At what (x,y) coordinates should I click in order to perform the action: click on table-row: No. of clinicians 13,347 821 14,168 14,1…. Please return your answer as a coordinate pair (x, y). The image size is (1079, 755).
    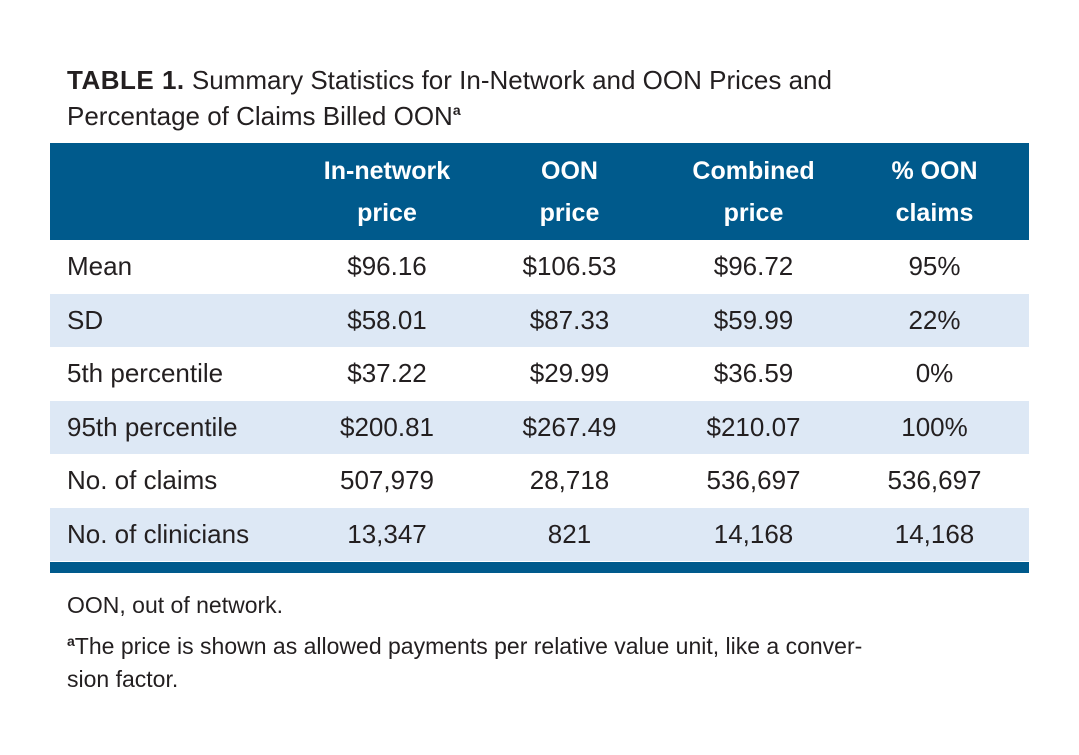
    Looking at the image, I should click on (539, 534).